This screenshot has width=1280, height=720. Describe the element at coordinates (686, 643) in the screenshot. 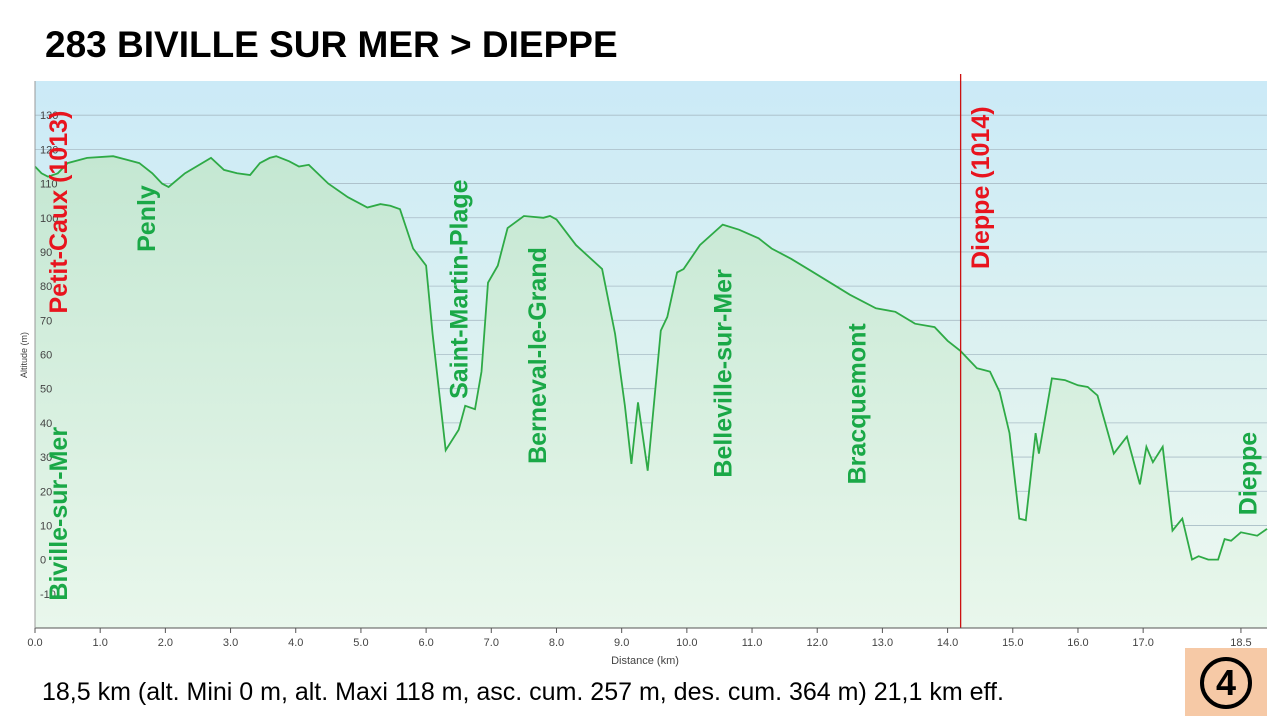

I see `x-tick-label: 10.0` at that location.